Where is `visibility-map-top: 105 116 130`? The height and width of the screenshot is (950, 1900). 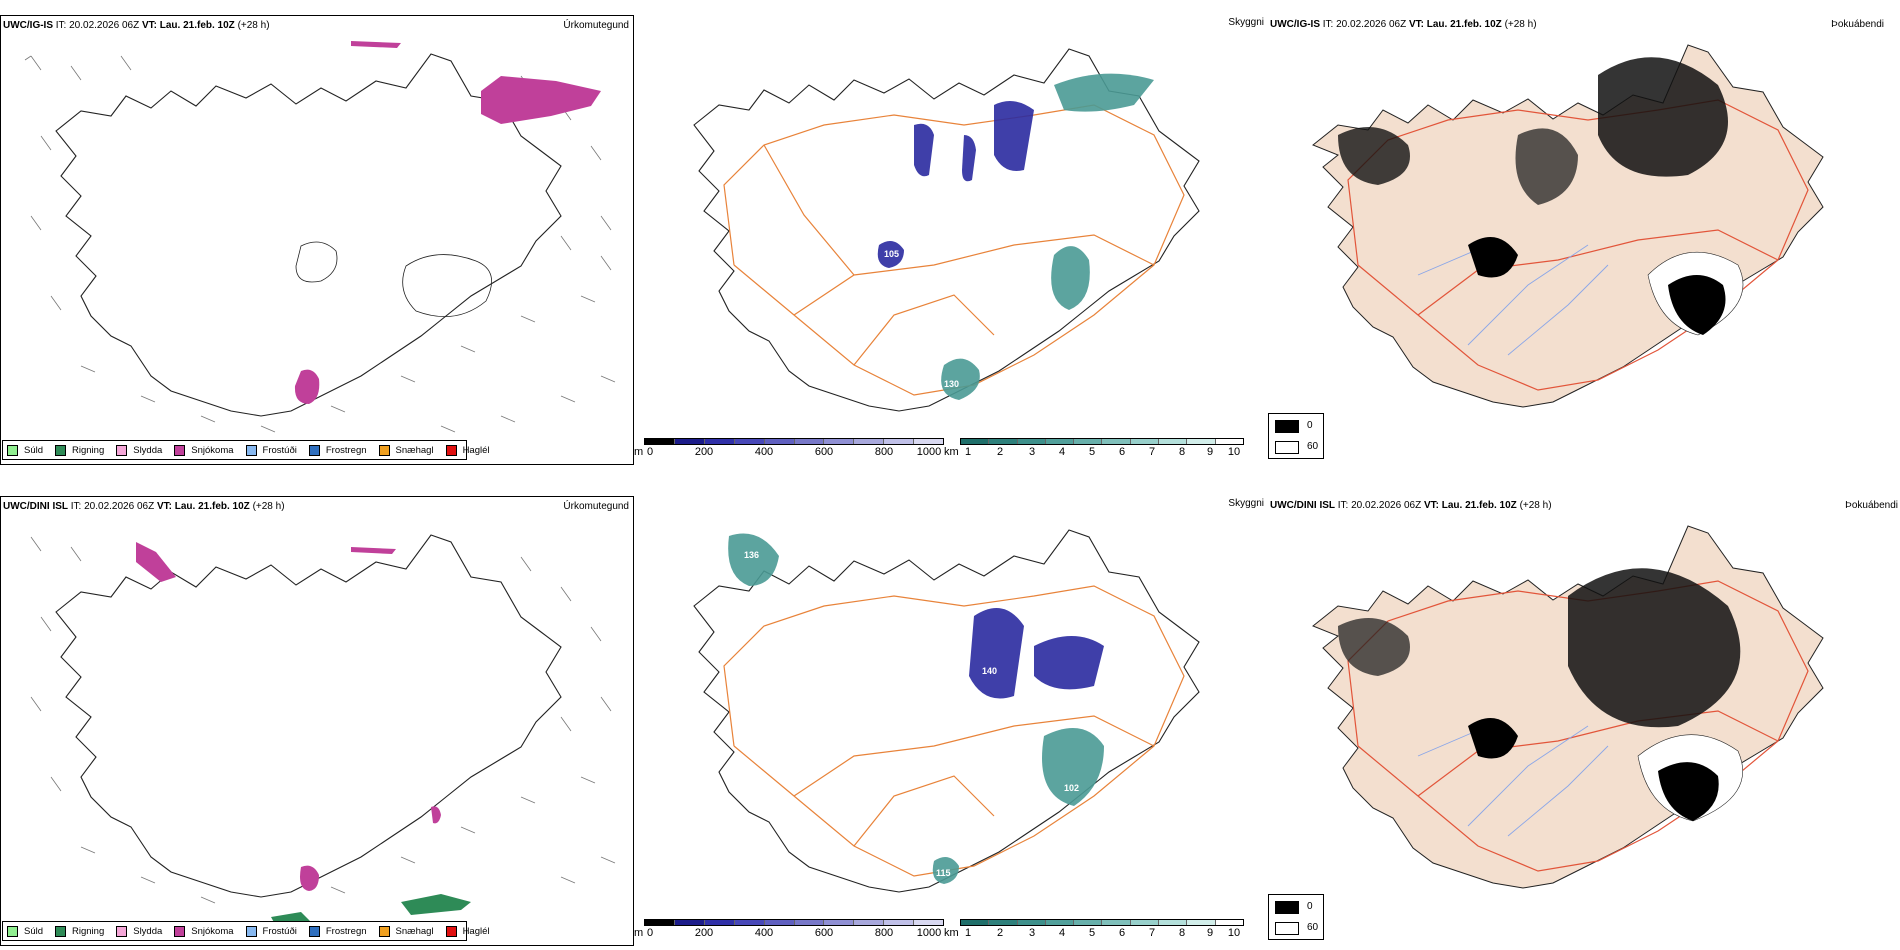 visibility-map-top: 105 116 130 is located at coordinates (946, 230).